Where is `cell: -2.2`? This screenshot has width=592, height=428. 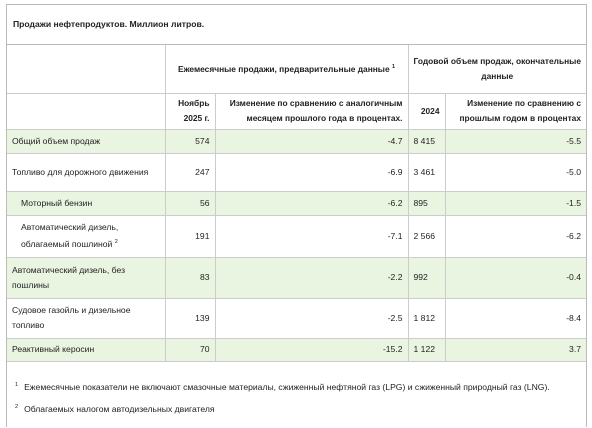
cell: -2.2 is located at coordinates (311, 278).